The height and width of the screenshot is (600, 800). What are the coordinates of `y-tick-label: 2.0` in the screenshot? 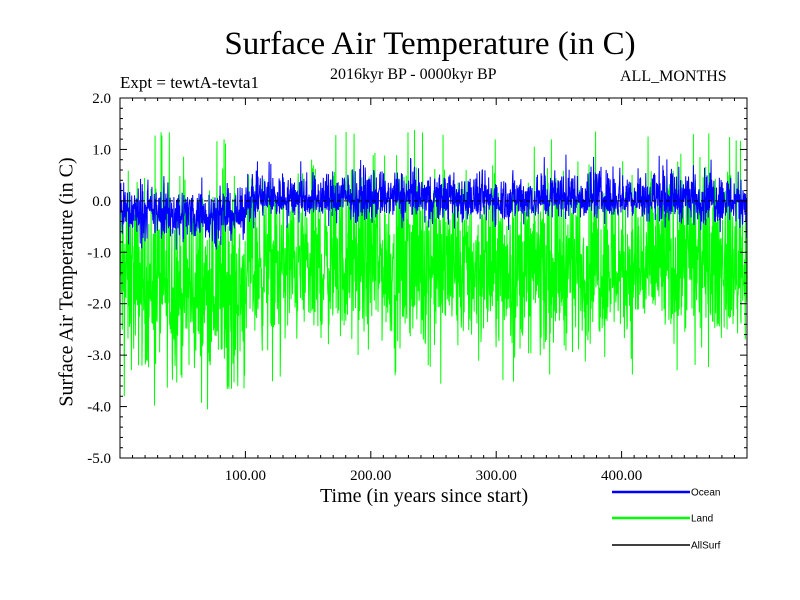 It's located at (101, 99).